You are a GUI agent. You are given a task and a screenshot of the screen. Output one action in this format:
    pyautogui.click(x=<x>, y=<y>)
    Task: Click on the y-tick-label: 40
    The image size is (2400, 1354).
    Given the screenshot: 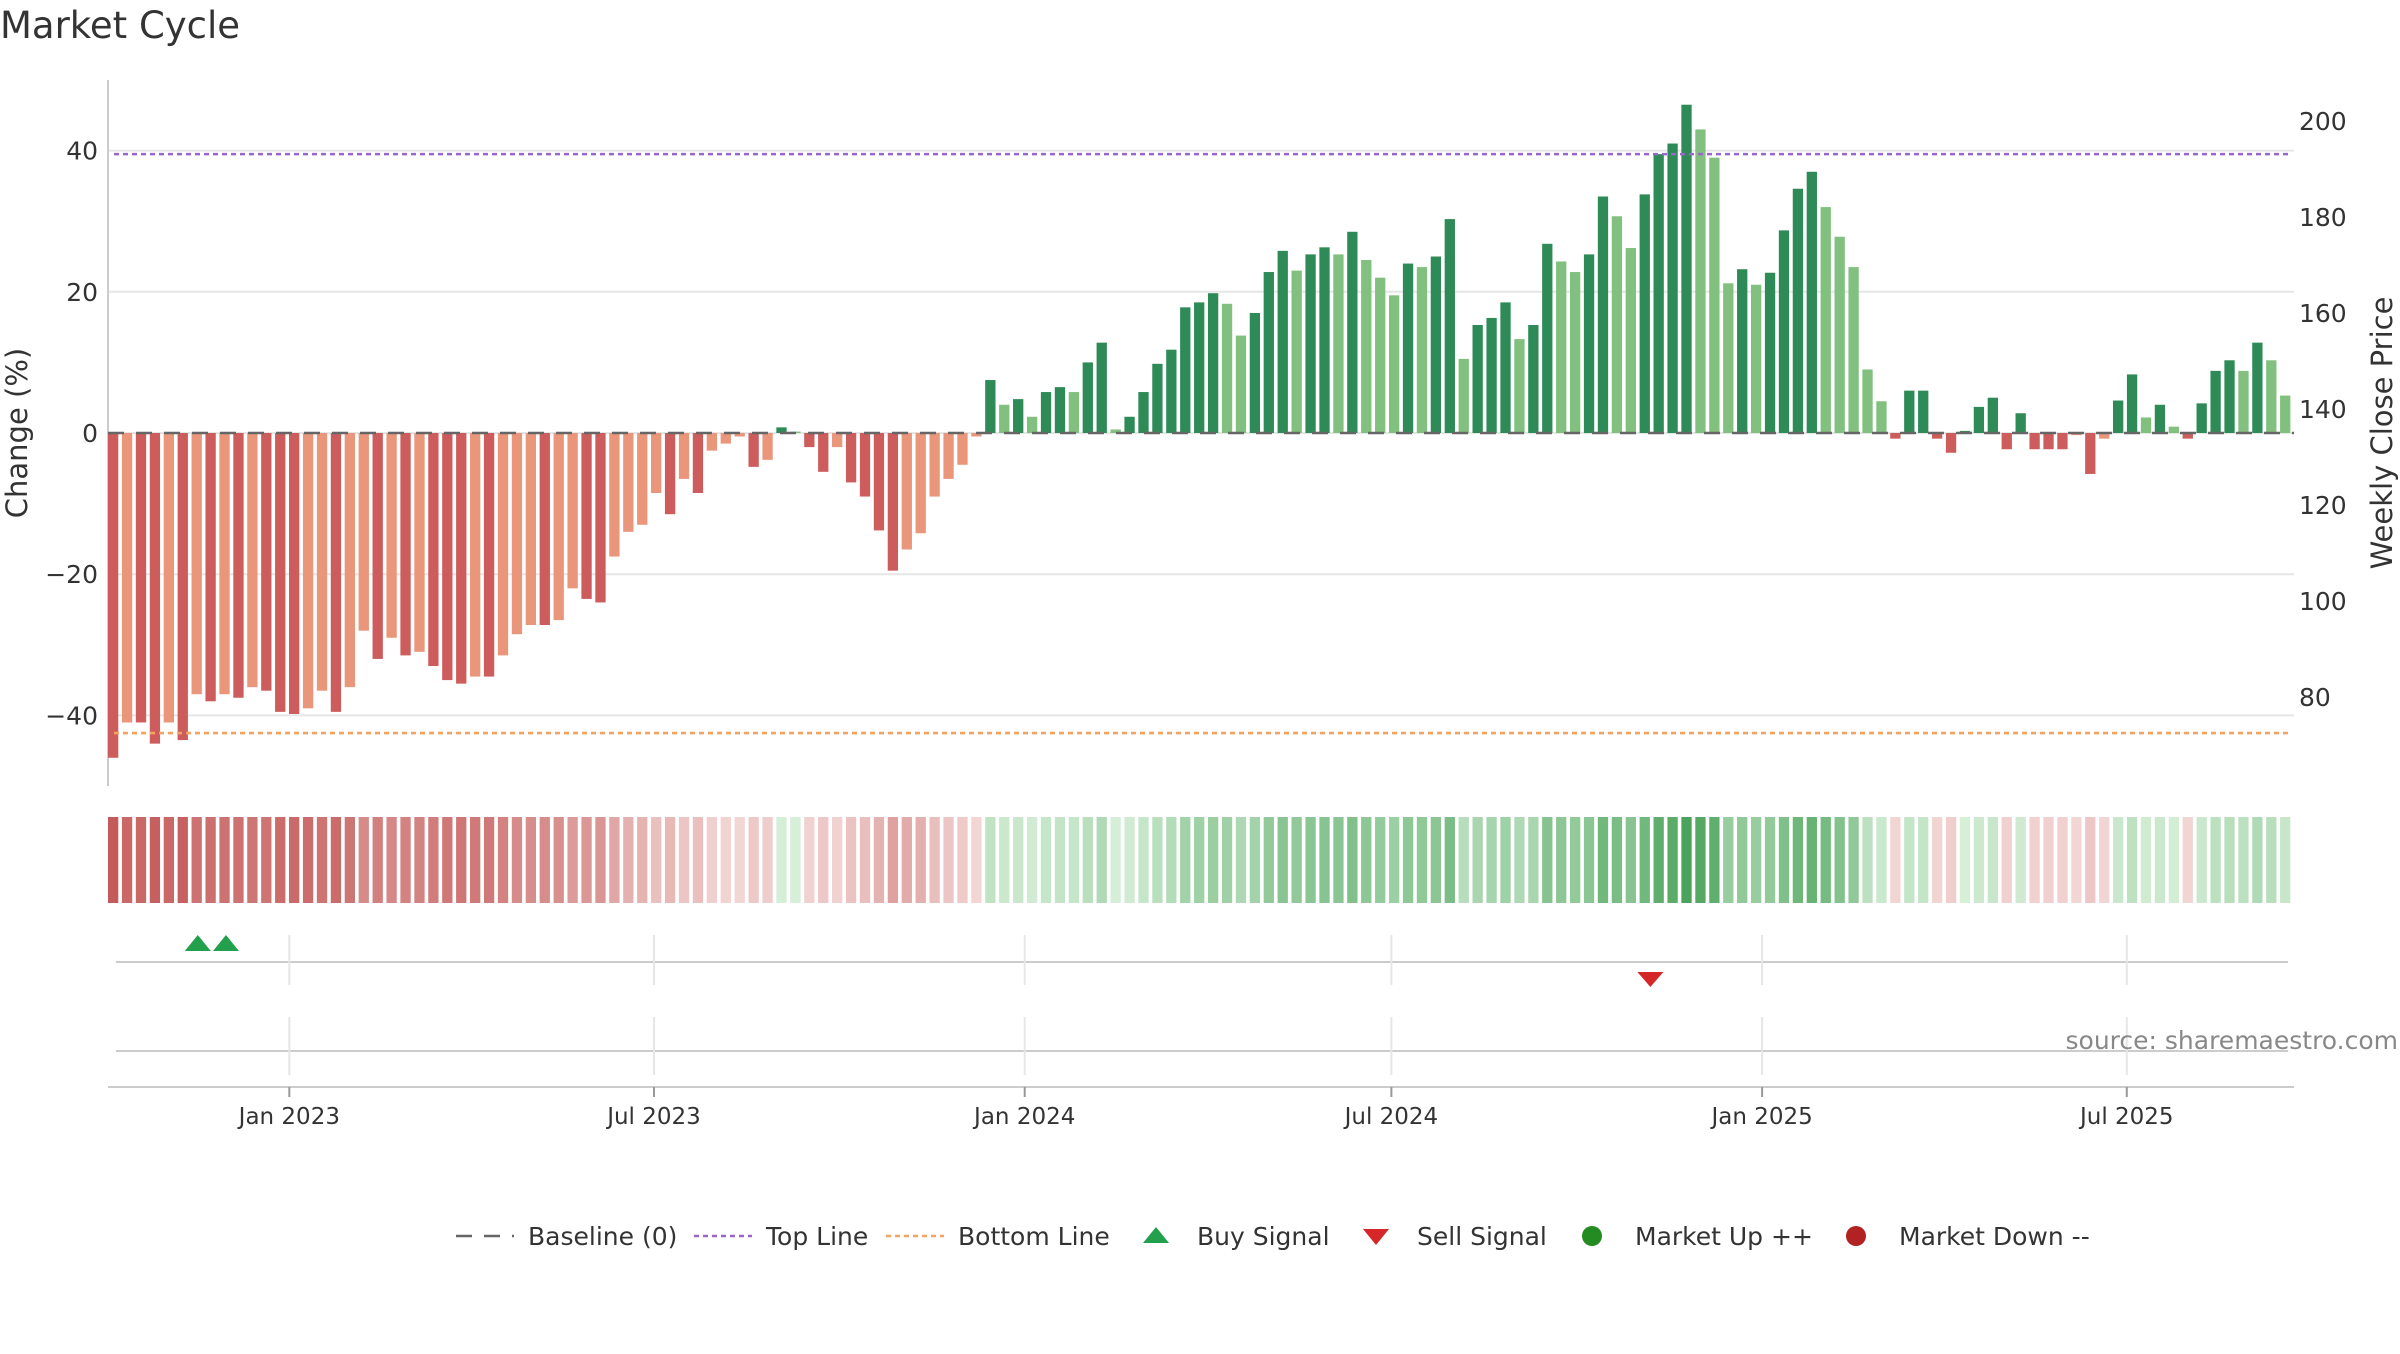 What is the action you would take?
    pyautogui.click(x=82, y=151)
    